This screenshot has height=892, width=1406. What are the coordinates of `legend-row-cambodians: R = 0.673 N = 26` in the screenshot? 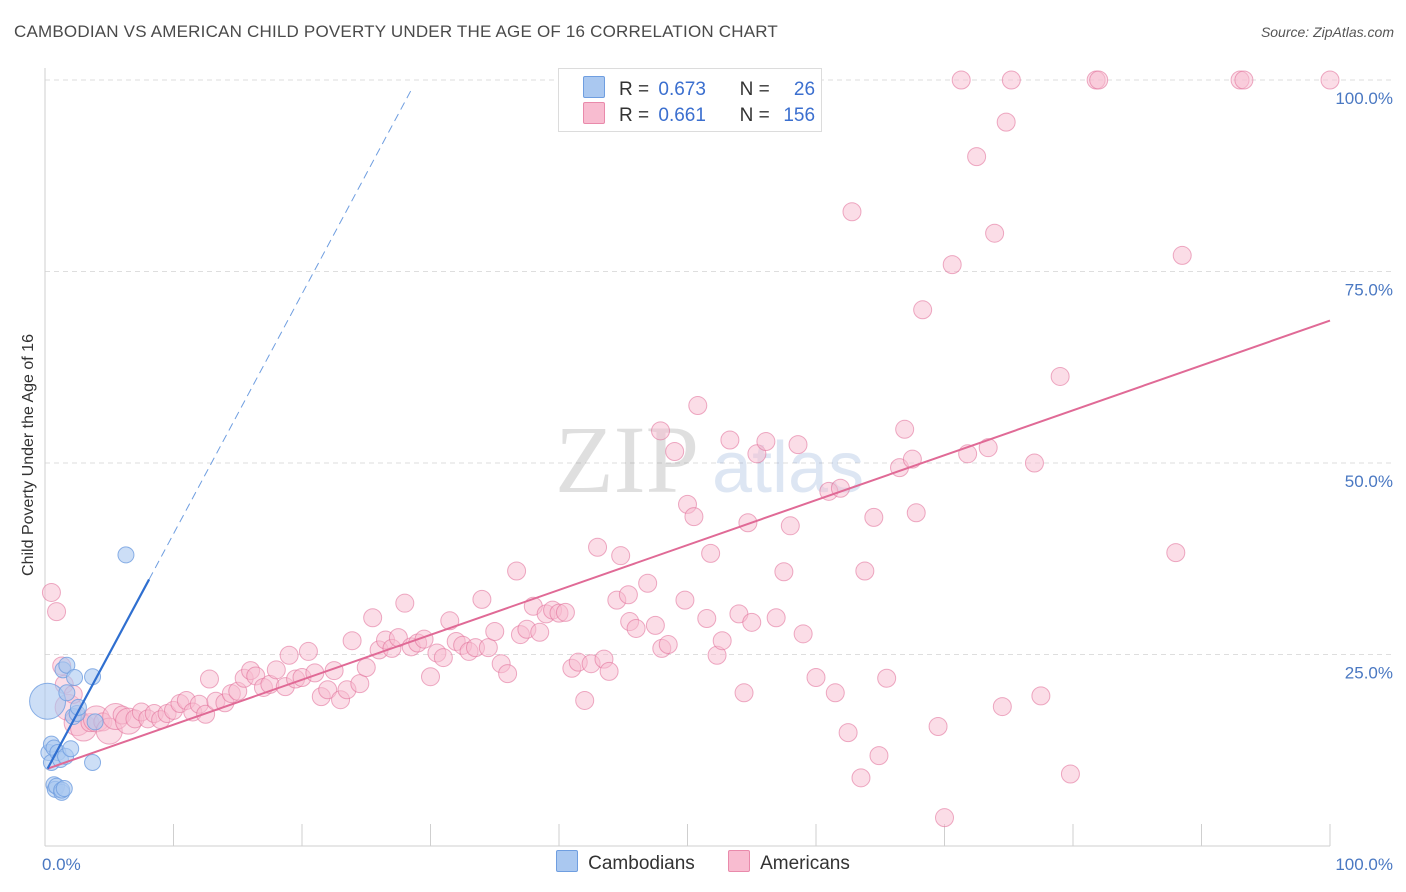 It's located at (699, 89).